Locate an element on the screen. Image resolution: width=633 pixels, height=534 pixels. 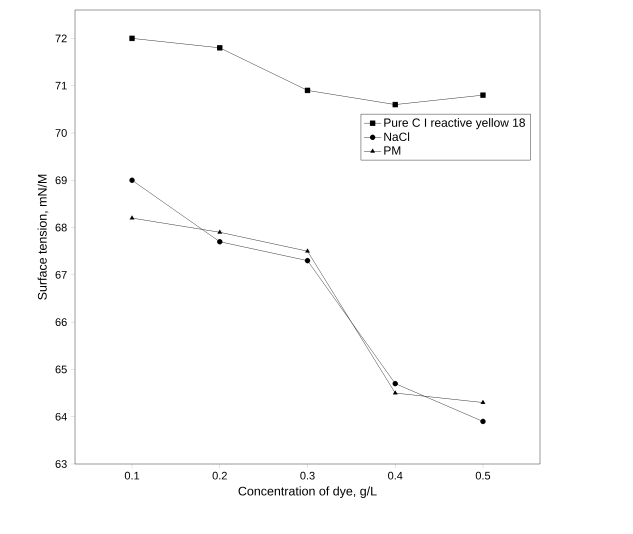
legend-label: Pure C I reactive yellow 18 is located at coordinates (454, 124).